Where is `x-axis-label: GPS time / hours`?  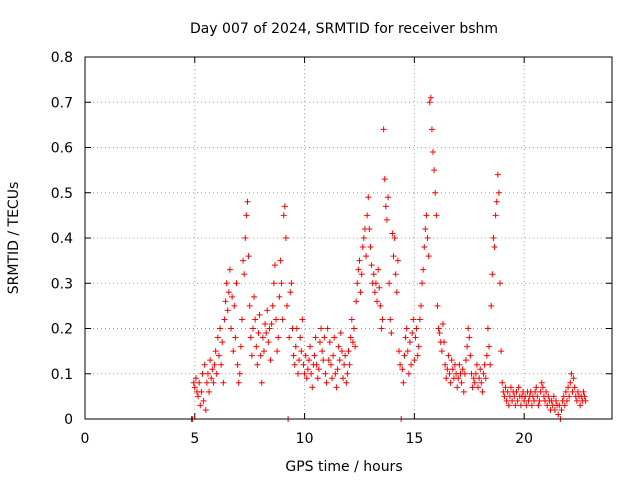 x-axis-label: GPS time / hours is located at coordinates (343, 467).